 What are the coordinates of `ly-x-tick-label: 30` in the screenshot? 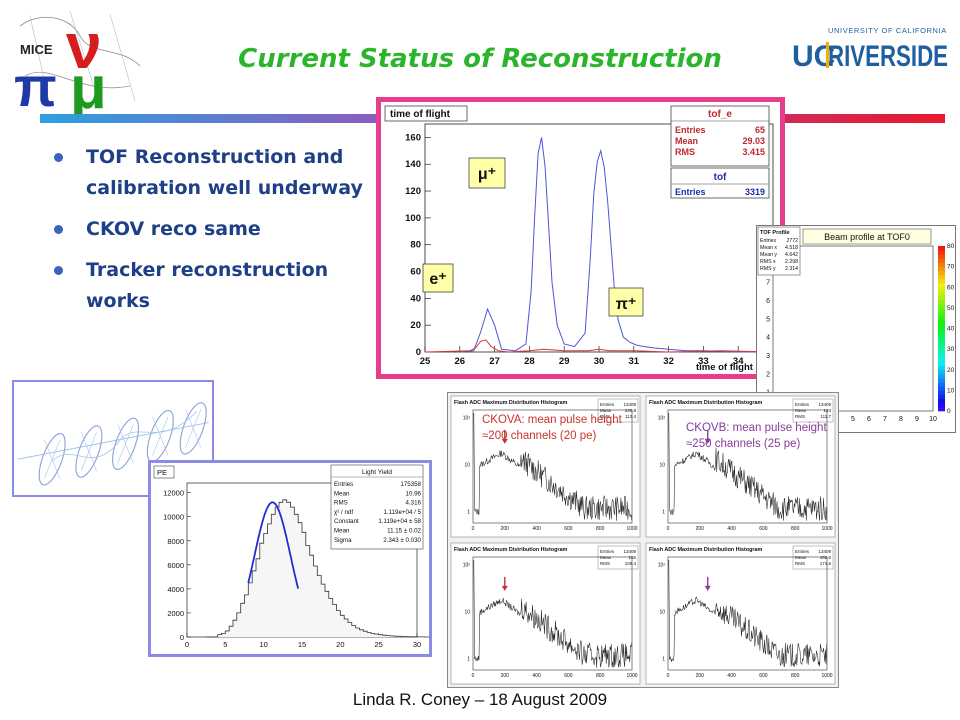 It's located at (417, 644).